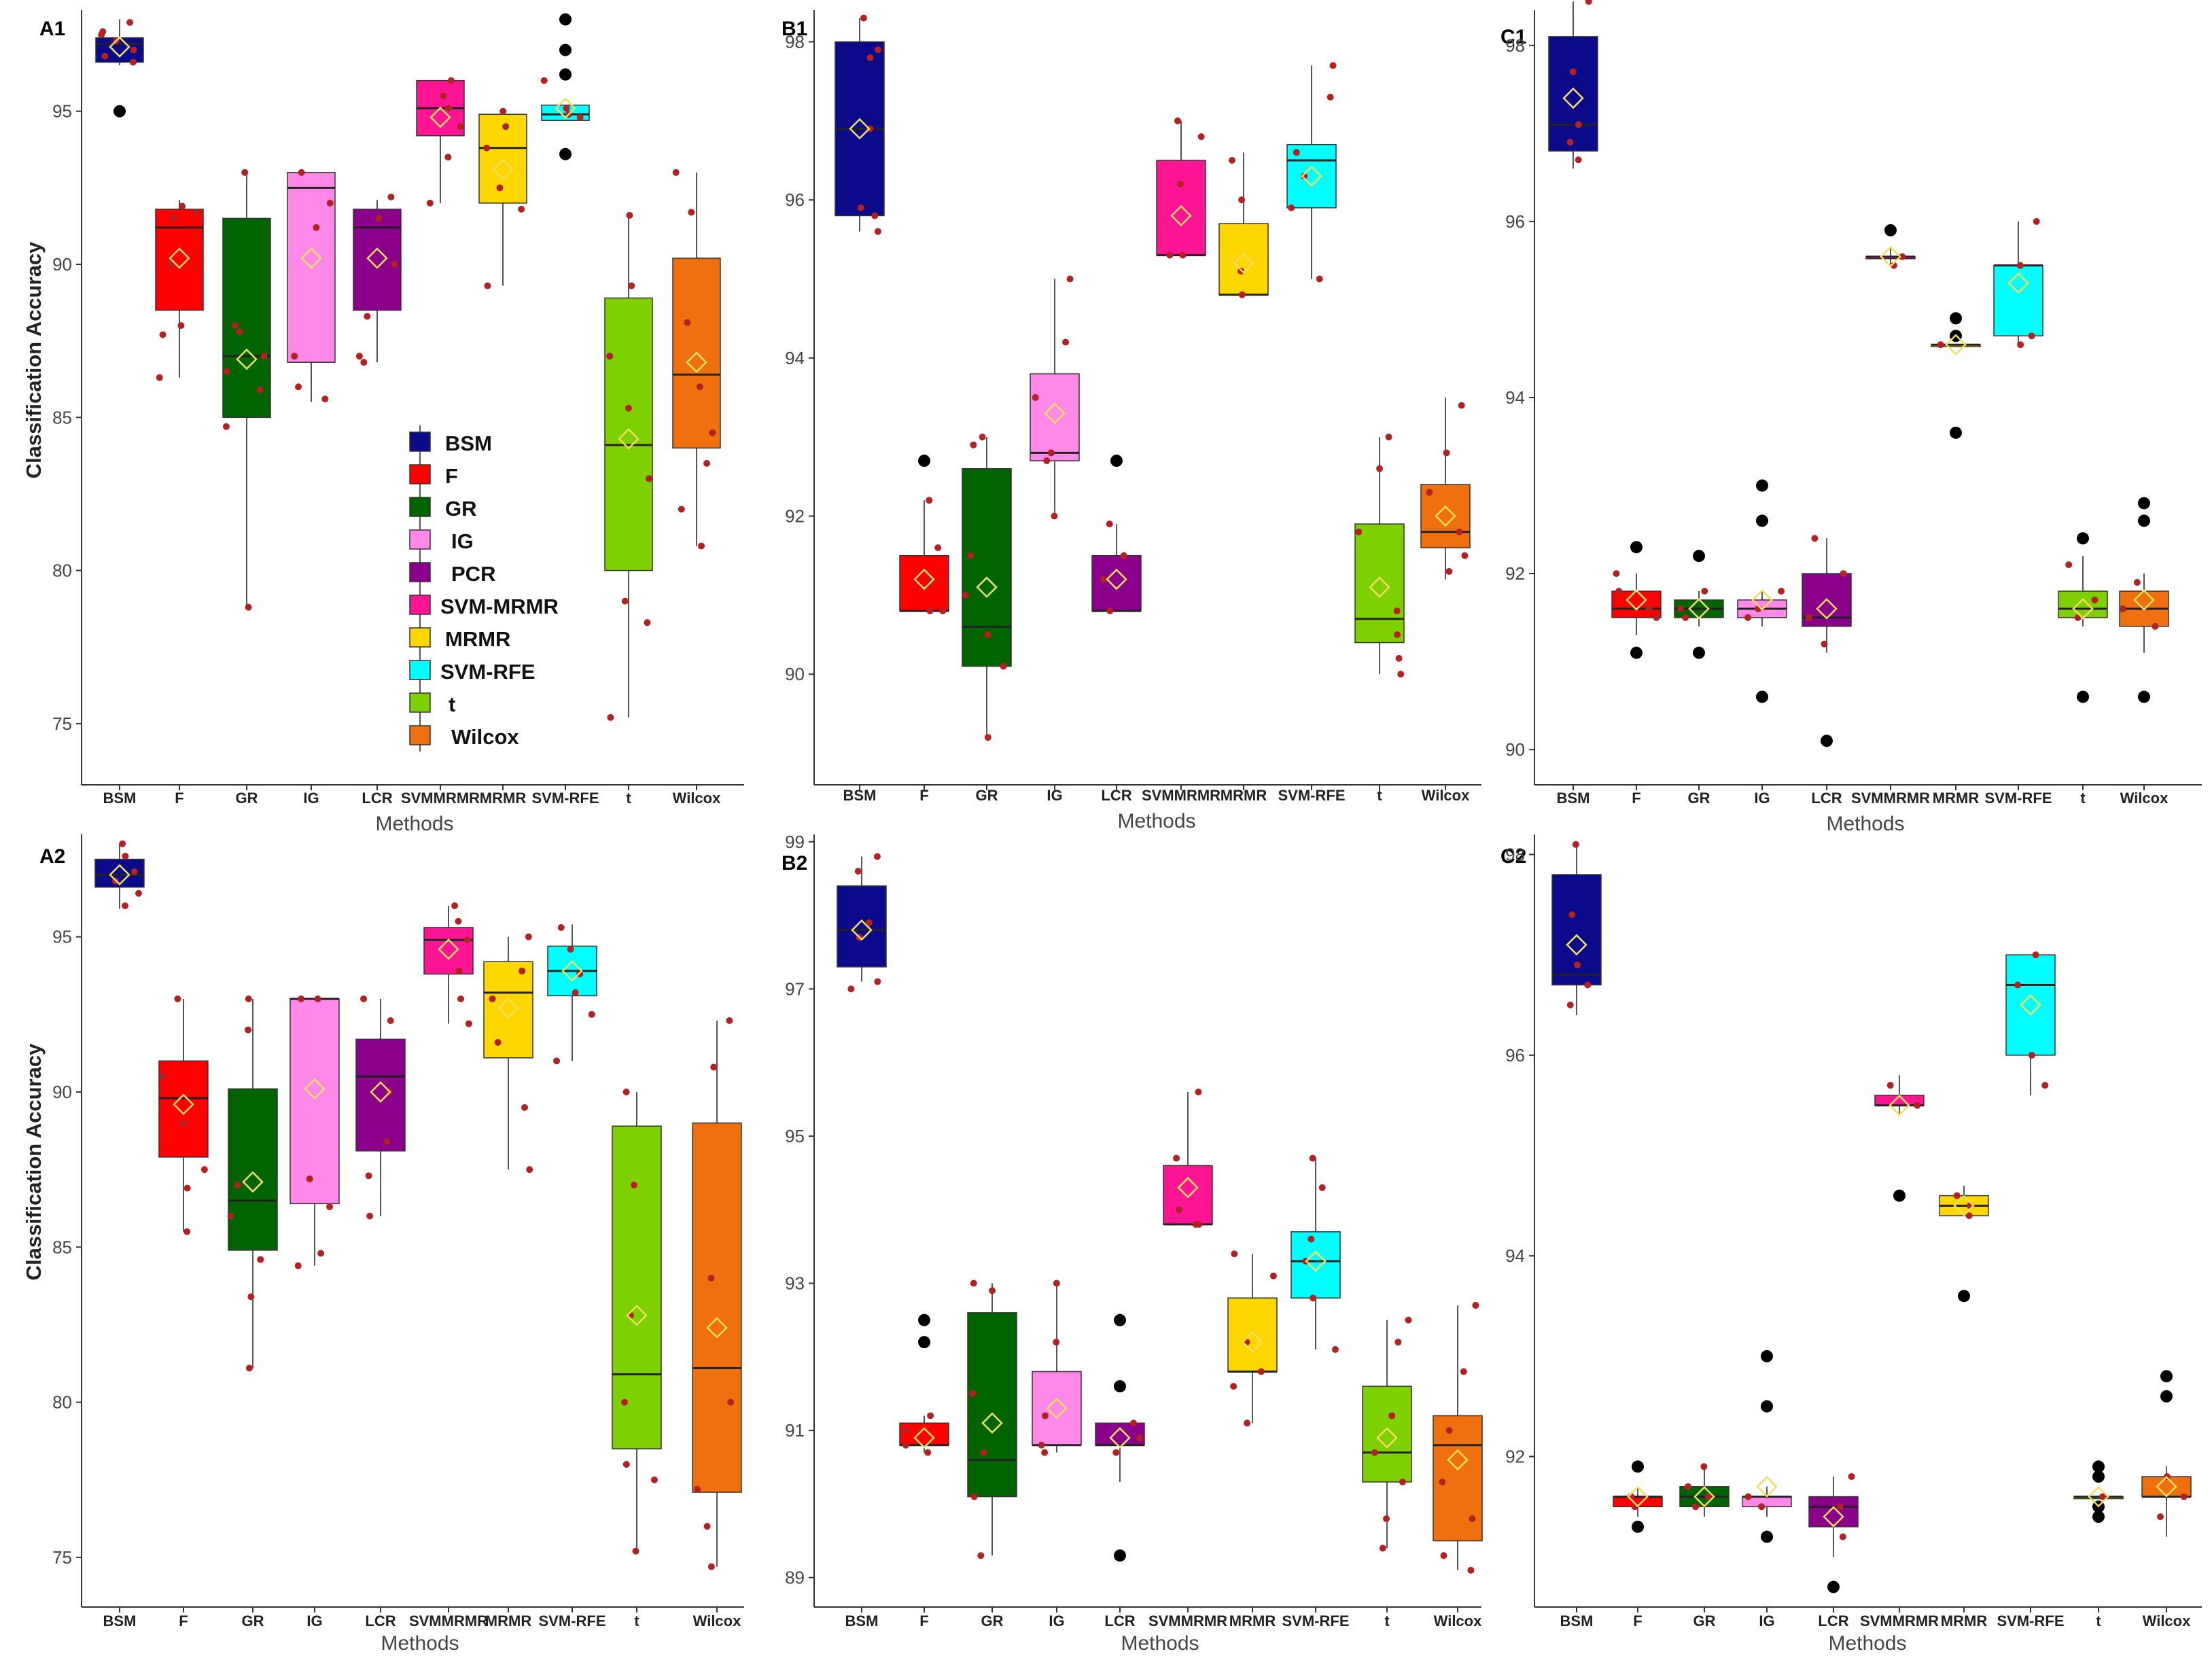 Image resolution: width=2212 pixels, height=1658 pixels. I want to click on panel-a1-title: A1, so click(52, 29).